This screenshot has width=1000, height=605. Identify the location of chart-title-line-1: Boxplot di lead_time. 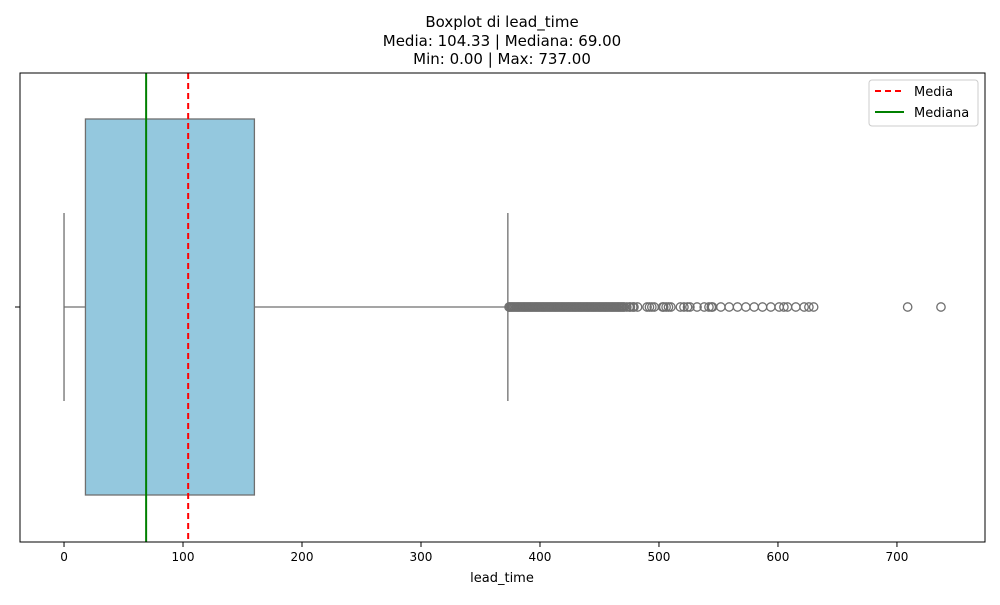
(501, 22).